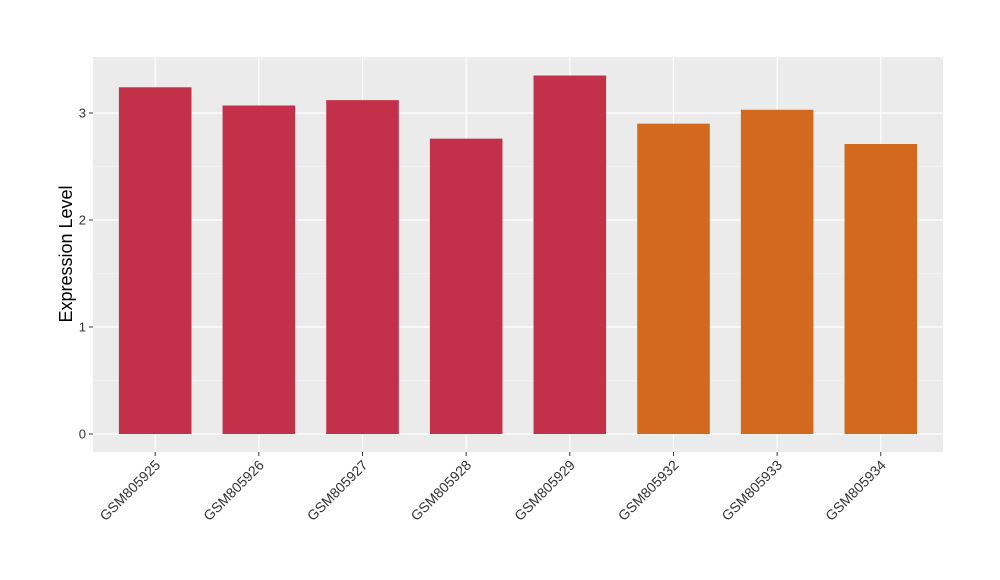 This screenshot has height=580, width=1000. What do you see at coordinates (648, 490) in the screenshot?
I see `x-tick-label: GSM805932` at bounding box center [648, 490].